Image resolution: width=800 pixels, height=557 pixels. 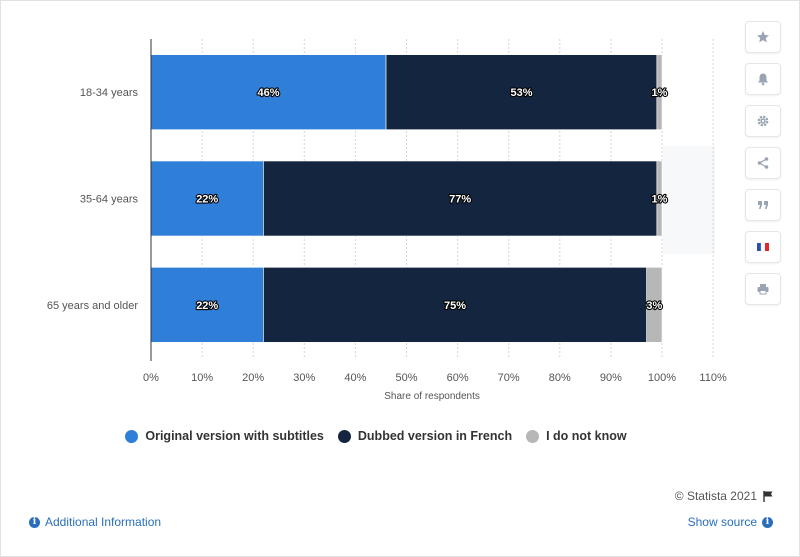 I want to click on data-label: 3%, so click(x=654, y=306).